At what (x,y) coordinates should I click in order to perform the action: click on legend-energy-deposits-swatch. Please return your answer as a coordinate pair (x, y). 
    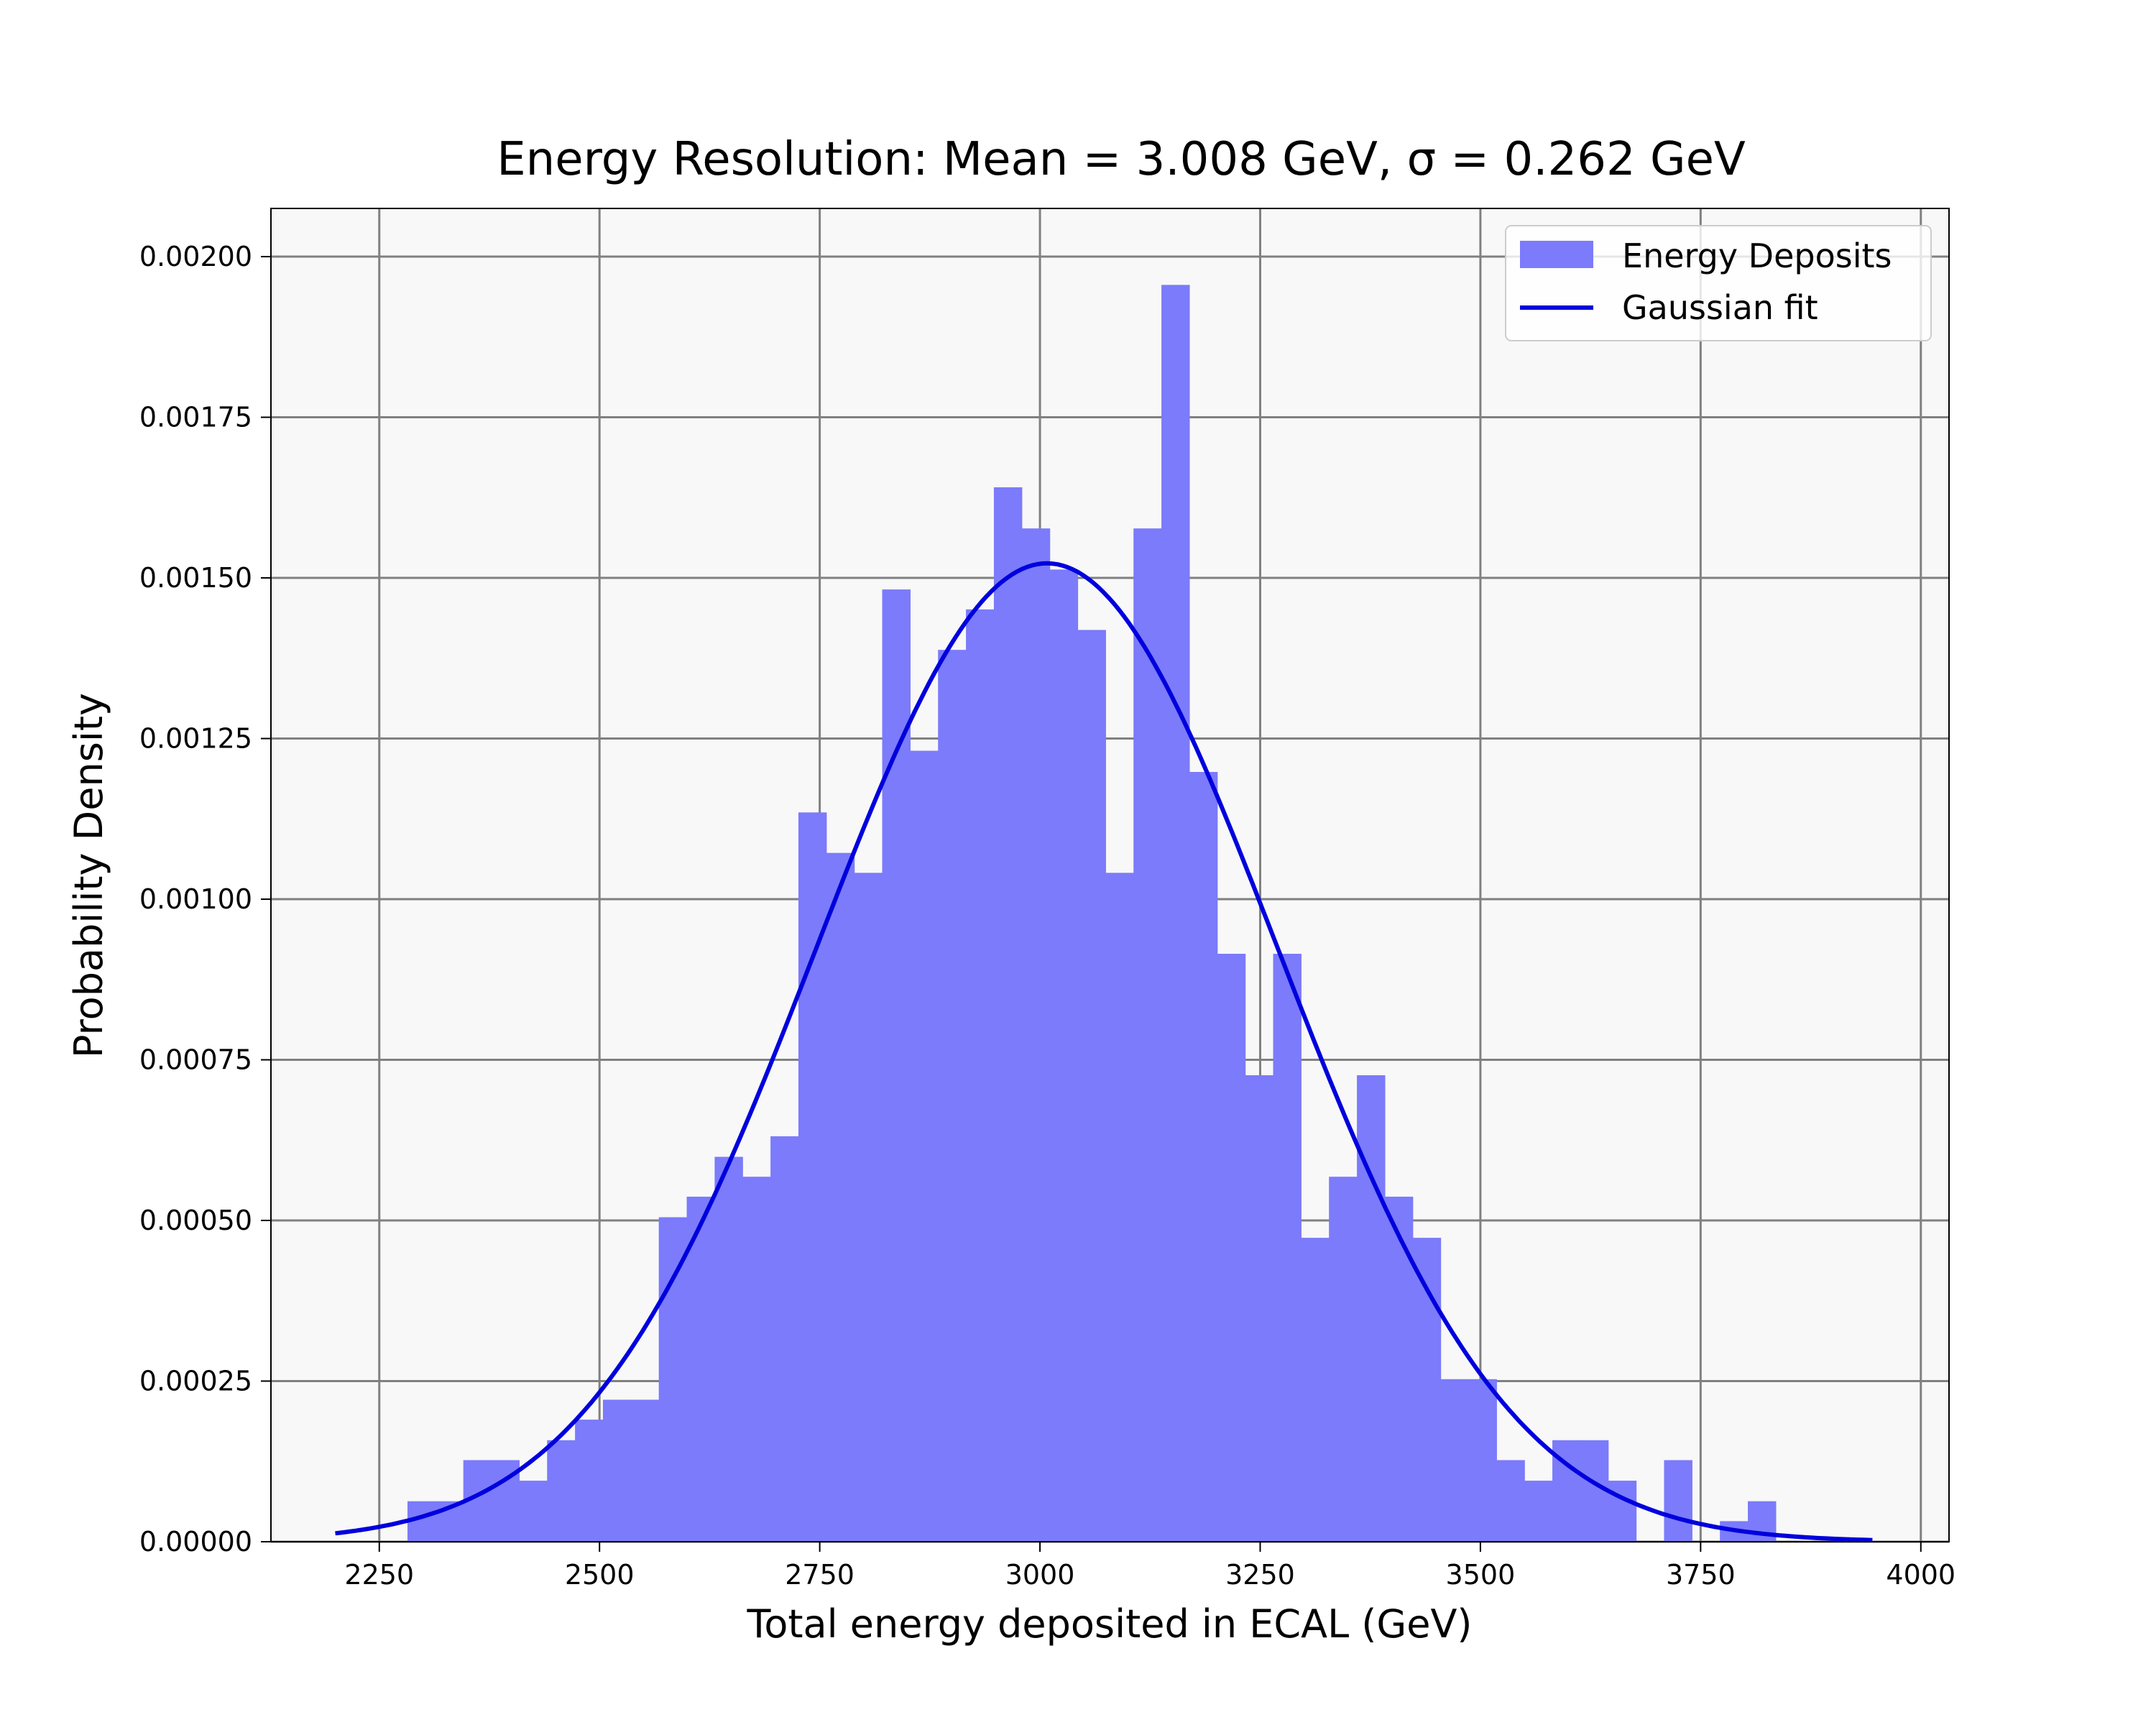
    Looking at the image, I should click on (1557, 254).